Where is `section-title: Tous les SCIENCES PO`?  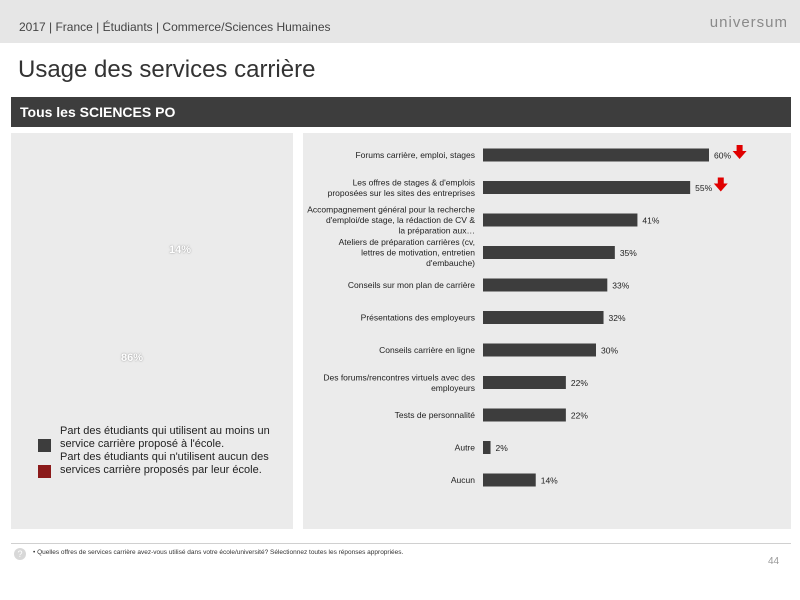 section-title: Tous les SCIENCES PO is located at coordinates (98, 112).